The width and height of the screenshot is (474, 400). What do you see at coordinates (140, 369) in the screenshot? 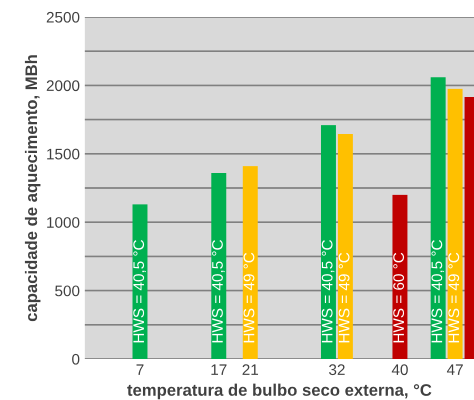
I see `x-tick-label: 7` at bounding box center [140, 369].